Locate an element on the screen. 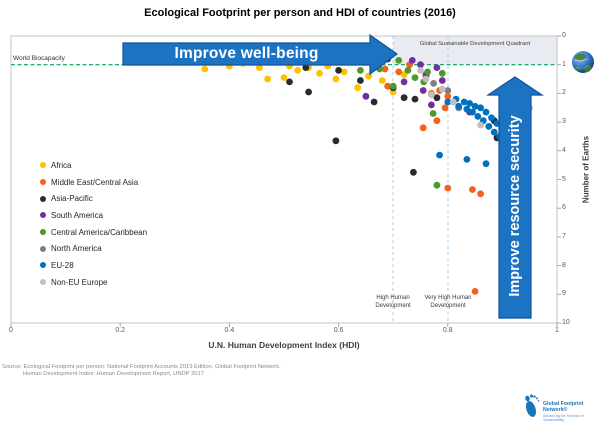  sustainable-quadrant-region is located at coordinates (475, 50).